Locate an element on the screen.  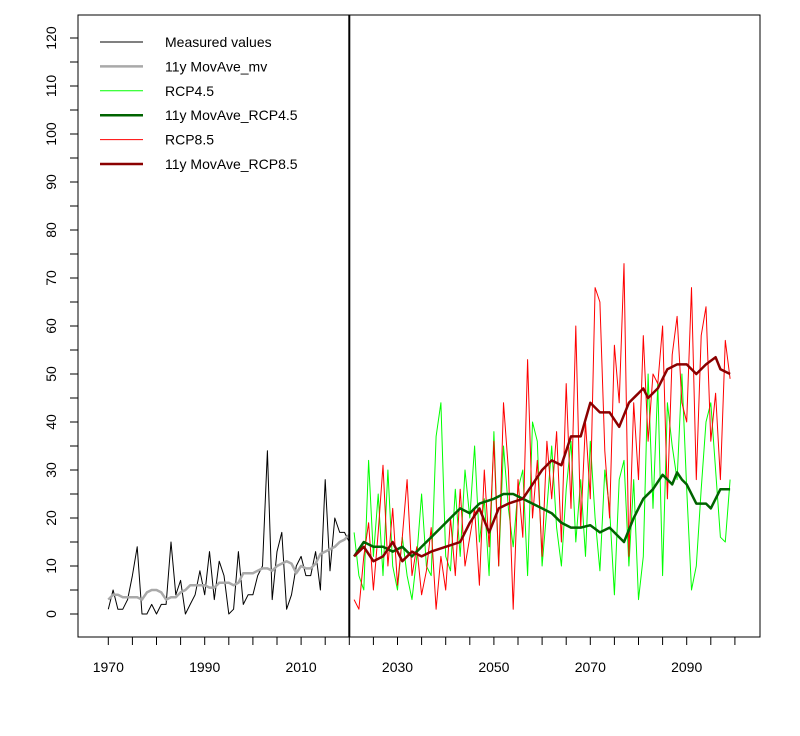
y-tick-label: 90 is located at coordinates (51, 182).